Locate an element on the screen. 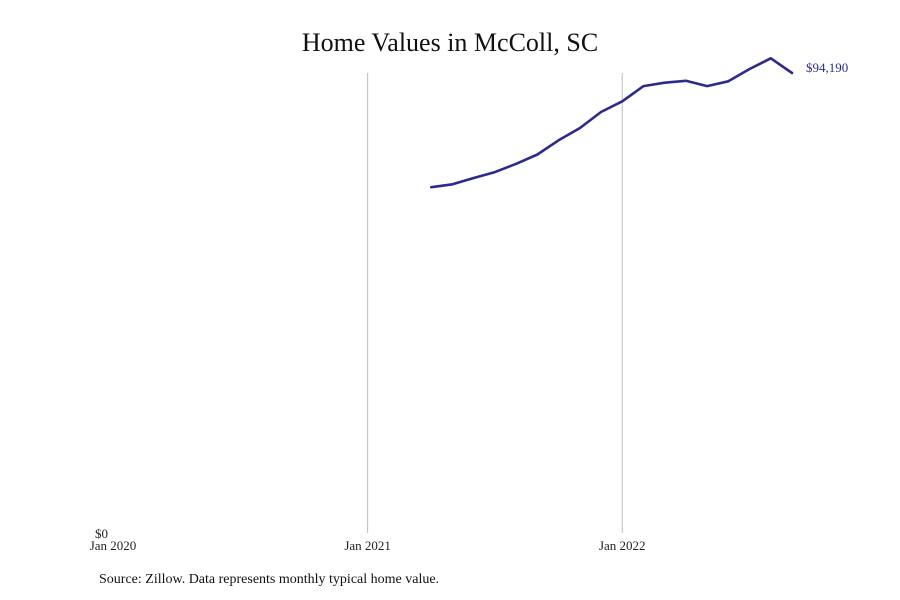 The image size is (900, 600). y-axis-ticks: $0 is located at coordinates (101, 533).